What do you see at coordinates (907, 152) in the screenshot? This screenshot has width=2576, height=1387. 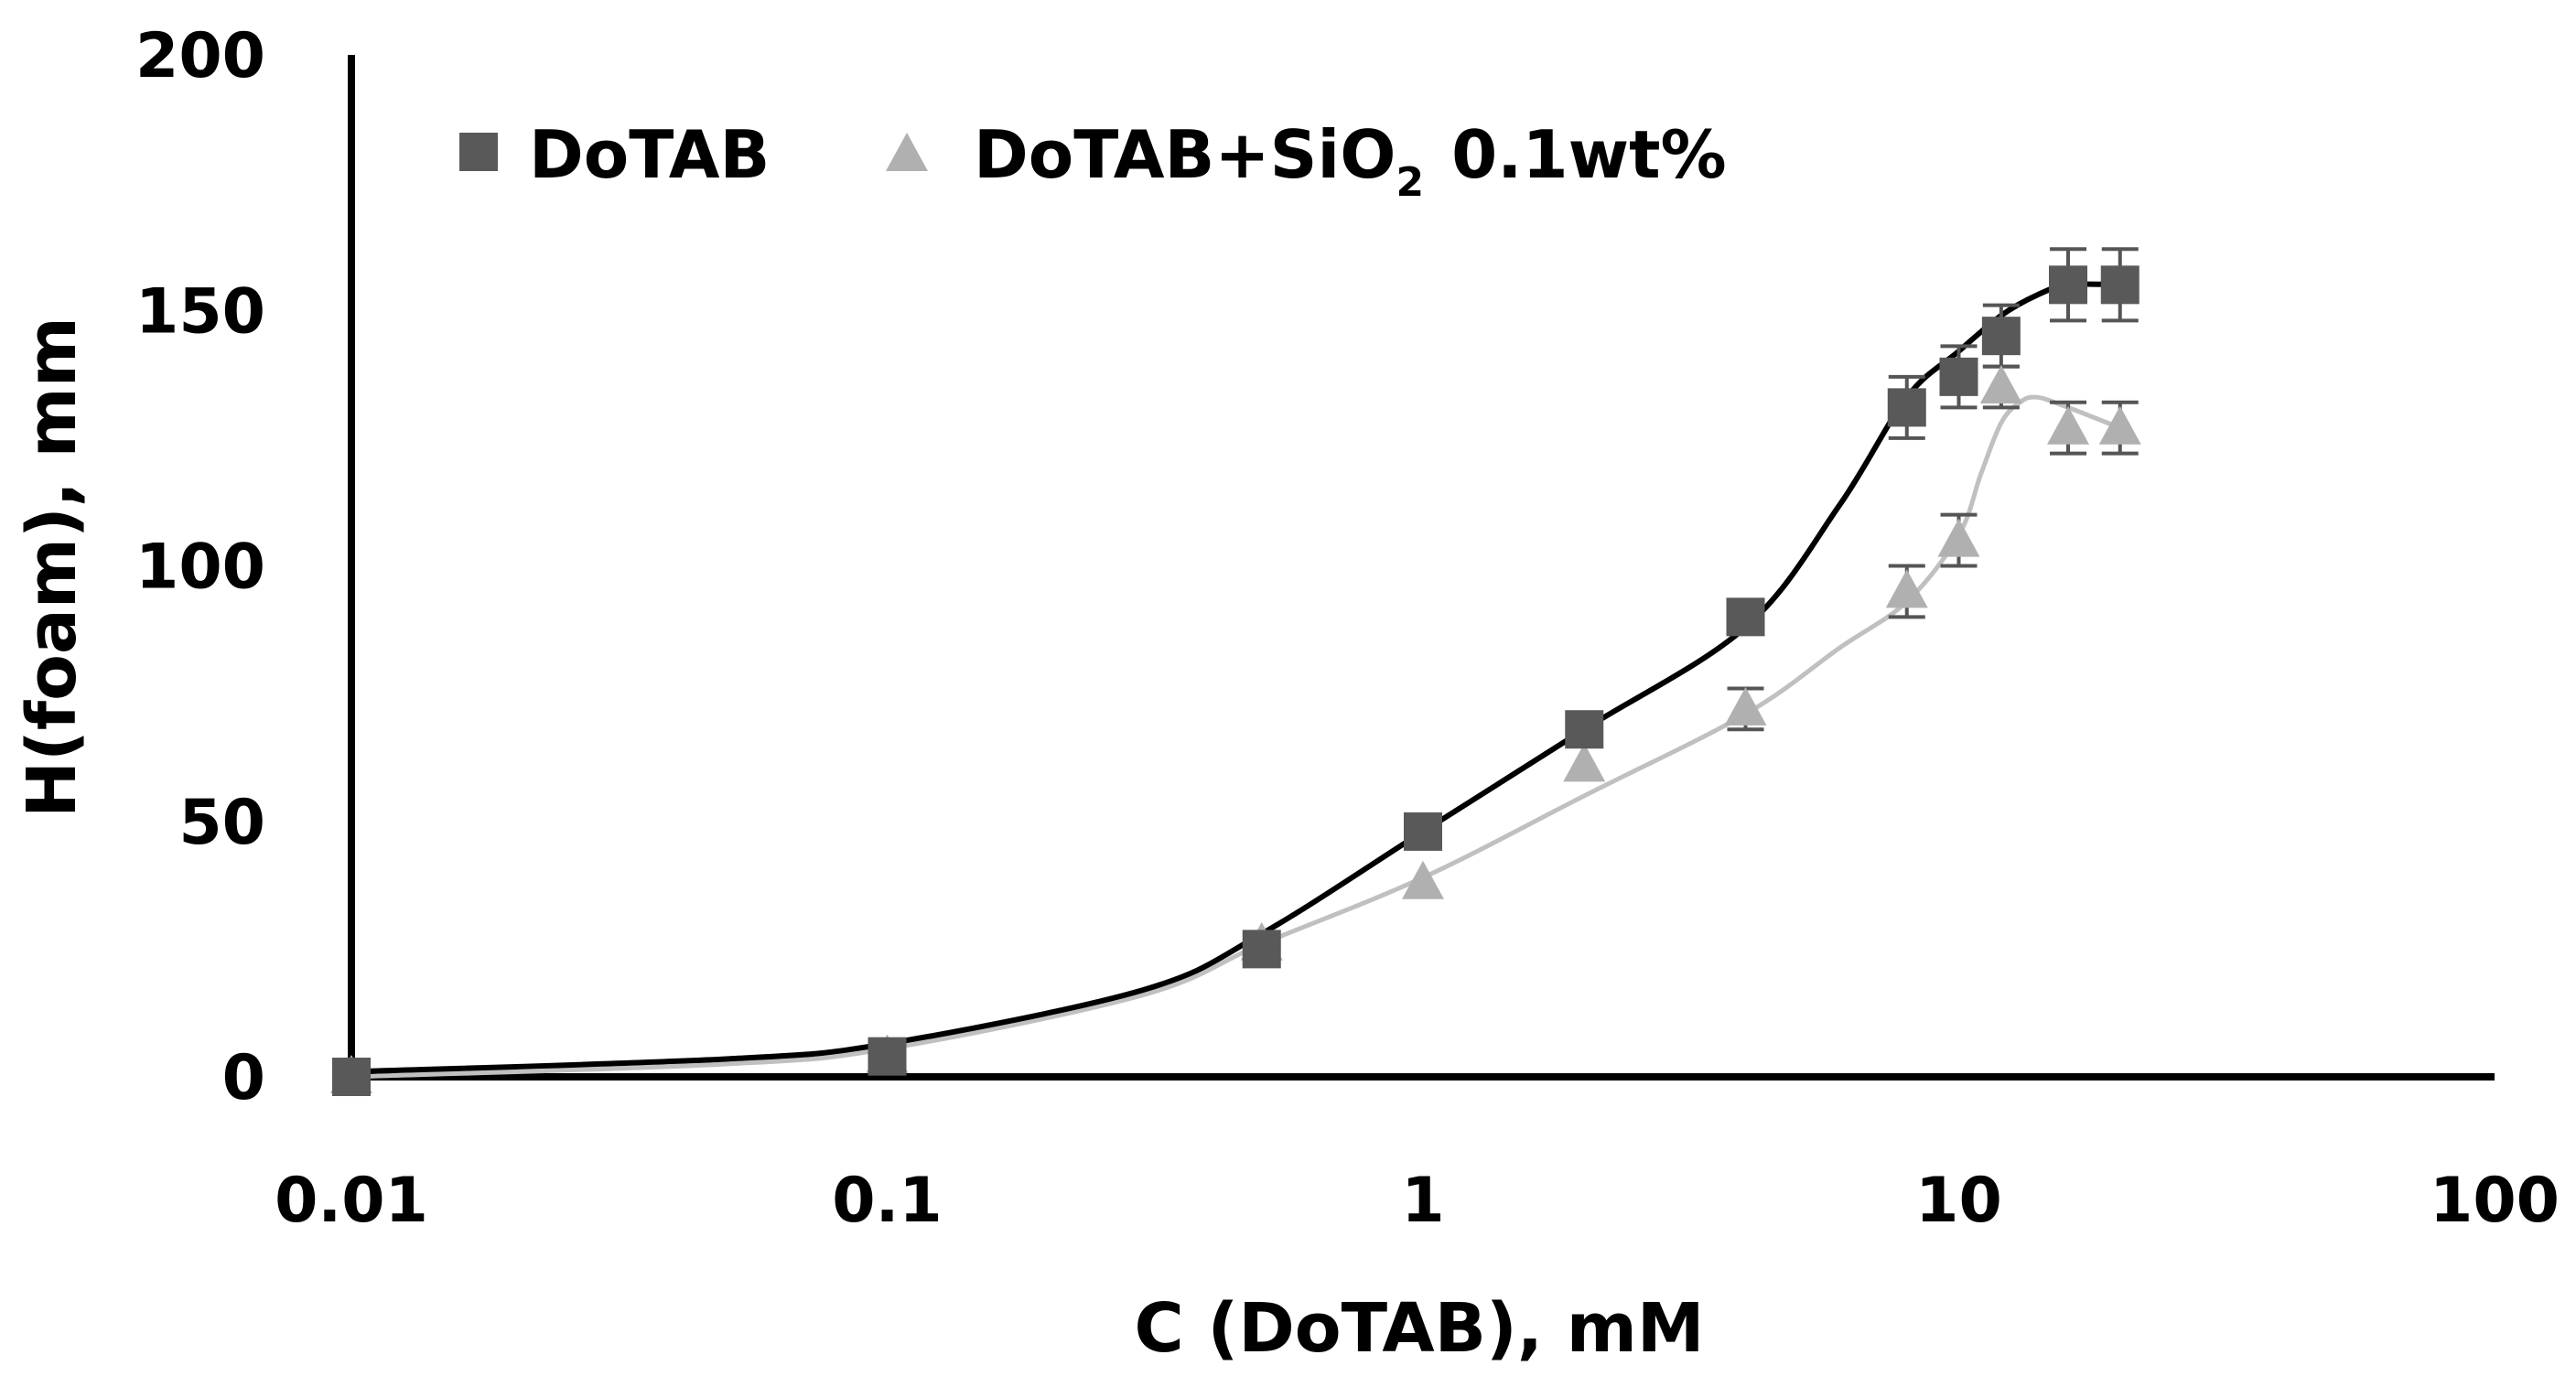 I see `legend-marker-dotab-sio2` at bounding box center [907, 152].